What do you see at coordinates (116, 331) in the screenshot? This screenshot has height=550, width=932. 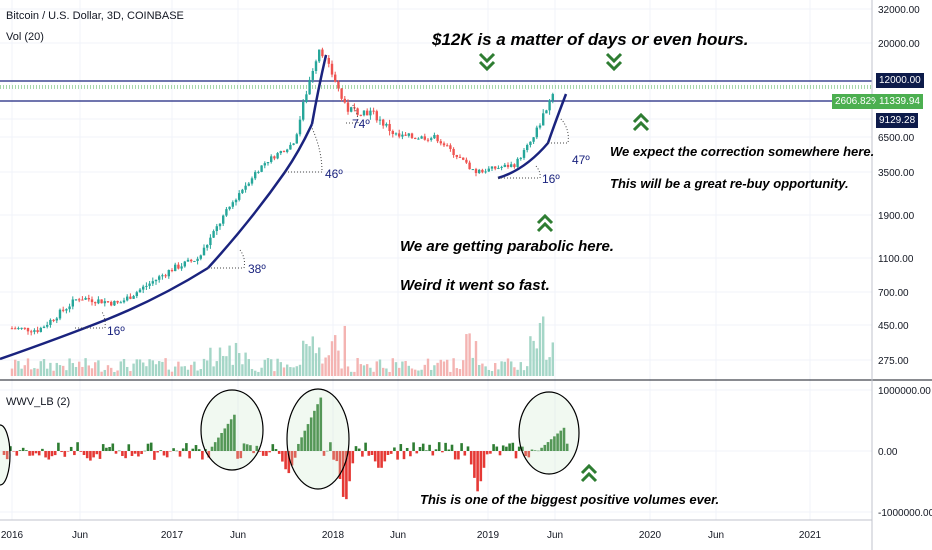 I see `angle-label-1: 16º` at bounding box center [116, 331].